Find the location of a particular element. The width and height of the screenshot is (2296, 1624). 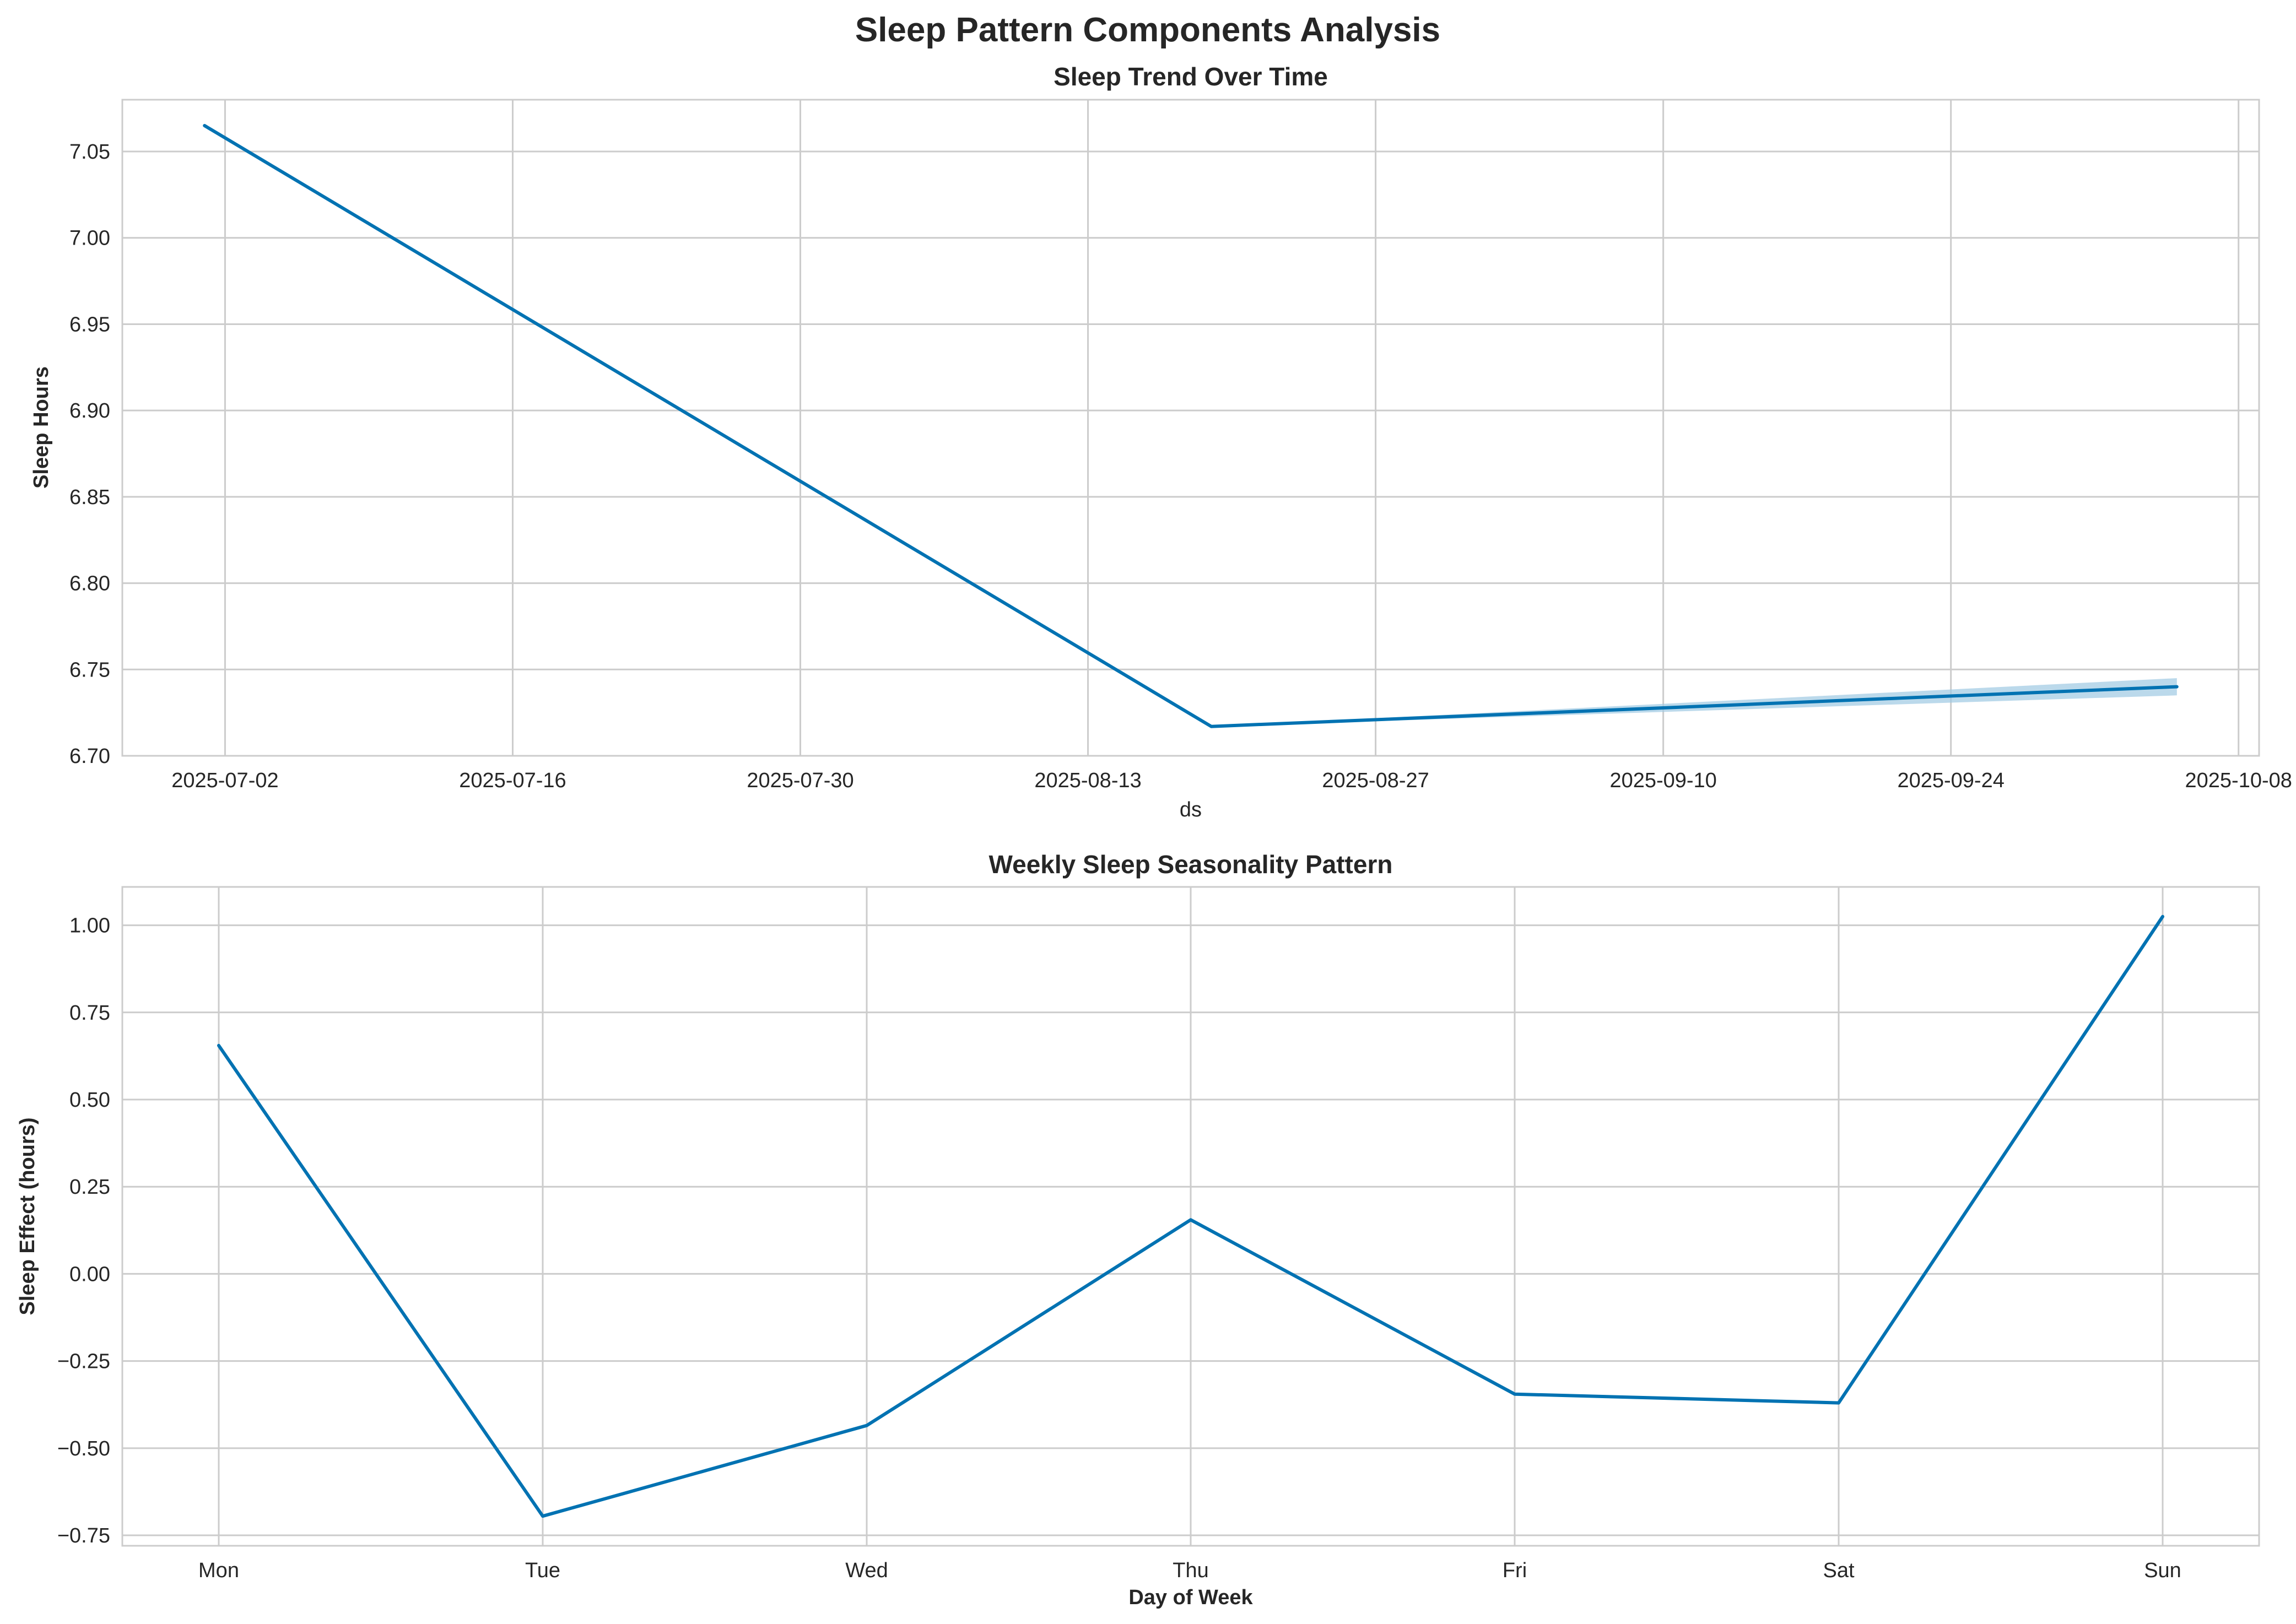

trend-x-tick-label: 2025-09-24 is located at coordinates (1950, 781).